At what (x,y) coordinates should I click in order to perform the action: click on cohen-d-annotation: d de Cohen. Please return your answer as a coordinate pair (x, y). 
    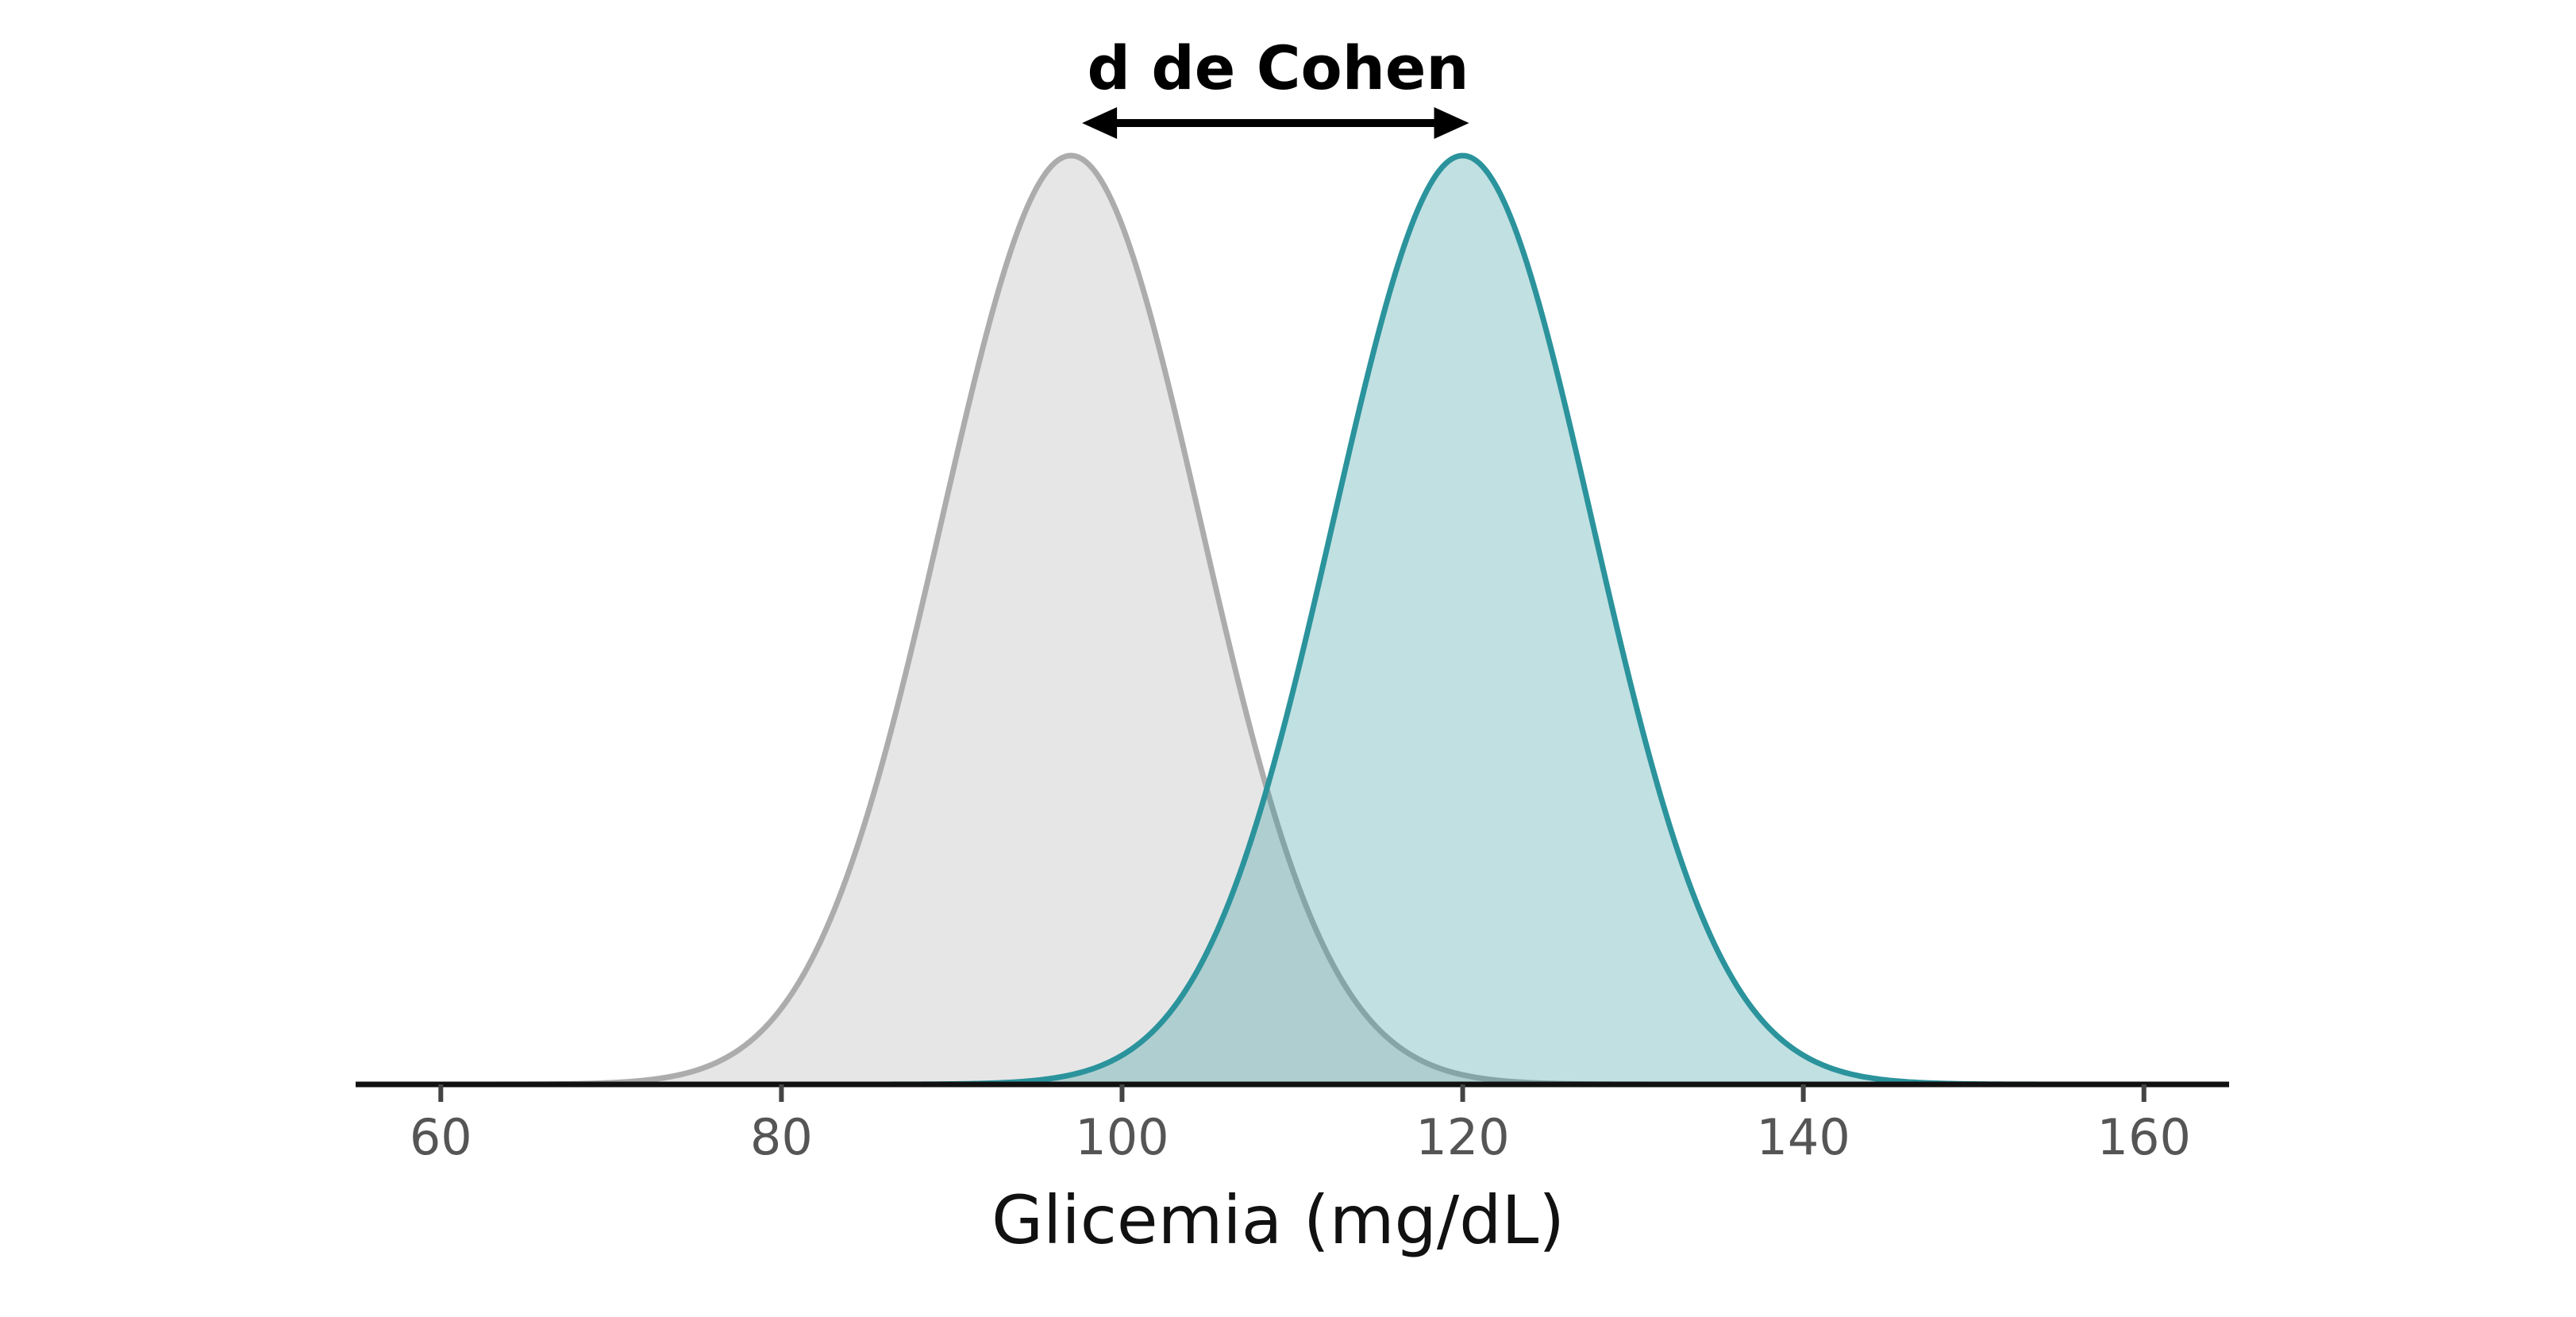
    Looking at the image, I should click on (1275, 86).